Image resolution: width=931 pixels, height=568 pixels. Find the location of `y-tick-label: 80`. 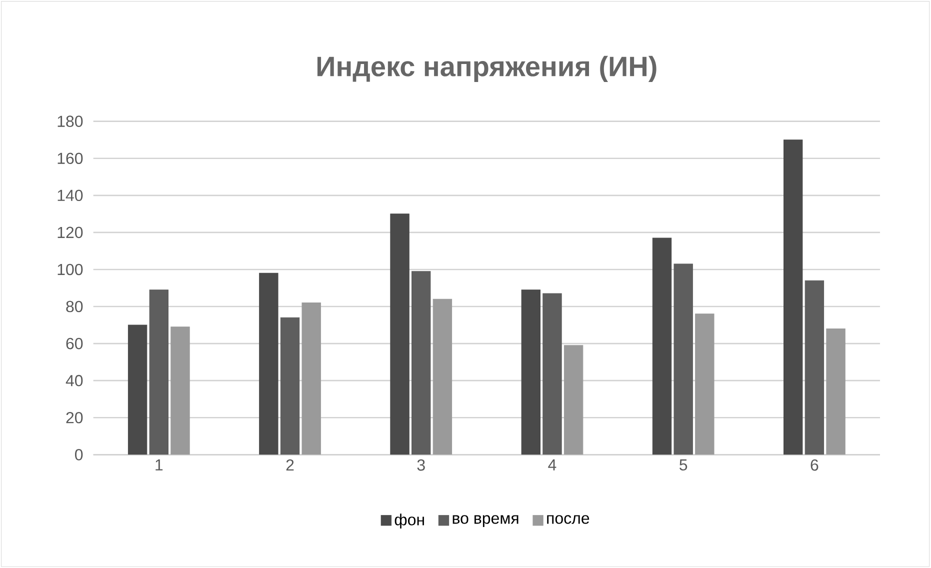

y-tick-label: 80 is located at coordinates (74, 306).